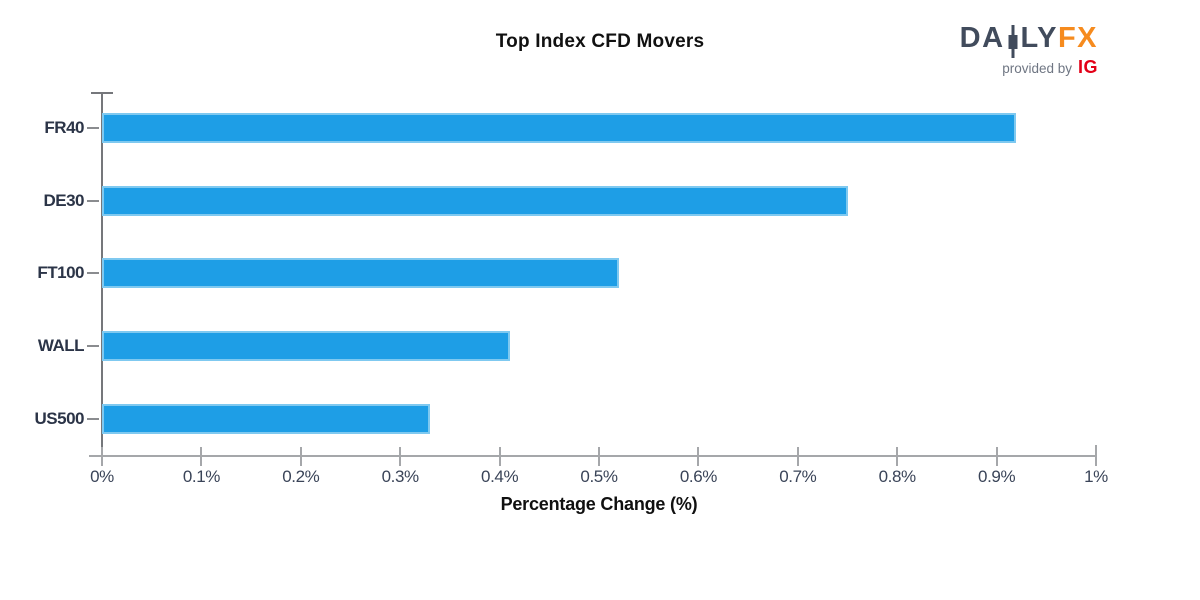  Describe the element at coordinates (897, 456) in the screenshot. I see `x-tick-mark-0.8%` at that location.